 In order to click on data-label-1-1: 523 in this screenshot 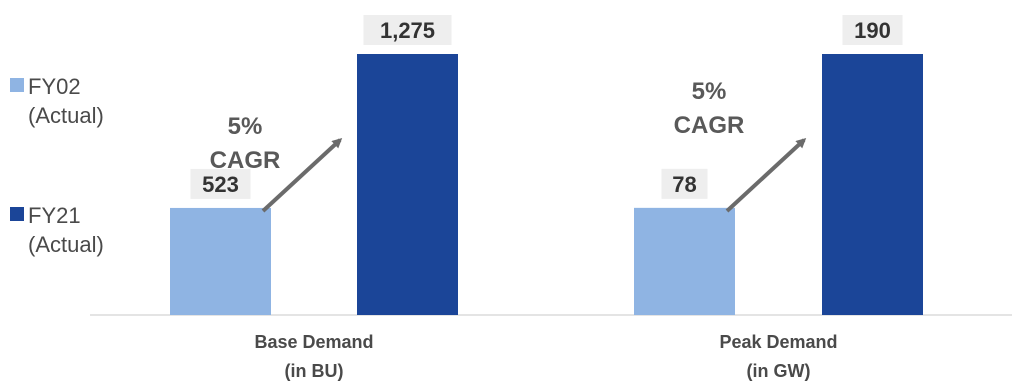, I will do `click(220, 184)`.